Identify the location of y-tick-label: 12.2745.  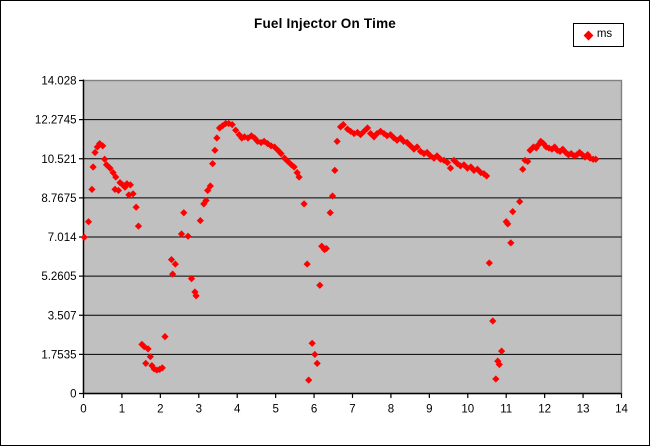
(56, 121).